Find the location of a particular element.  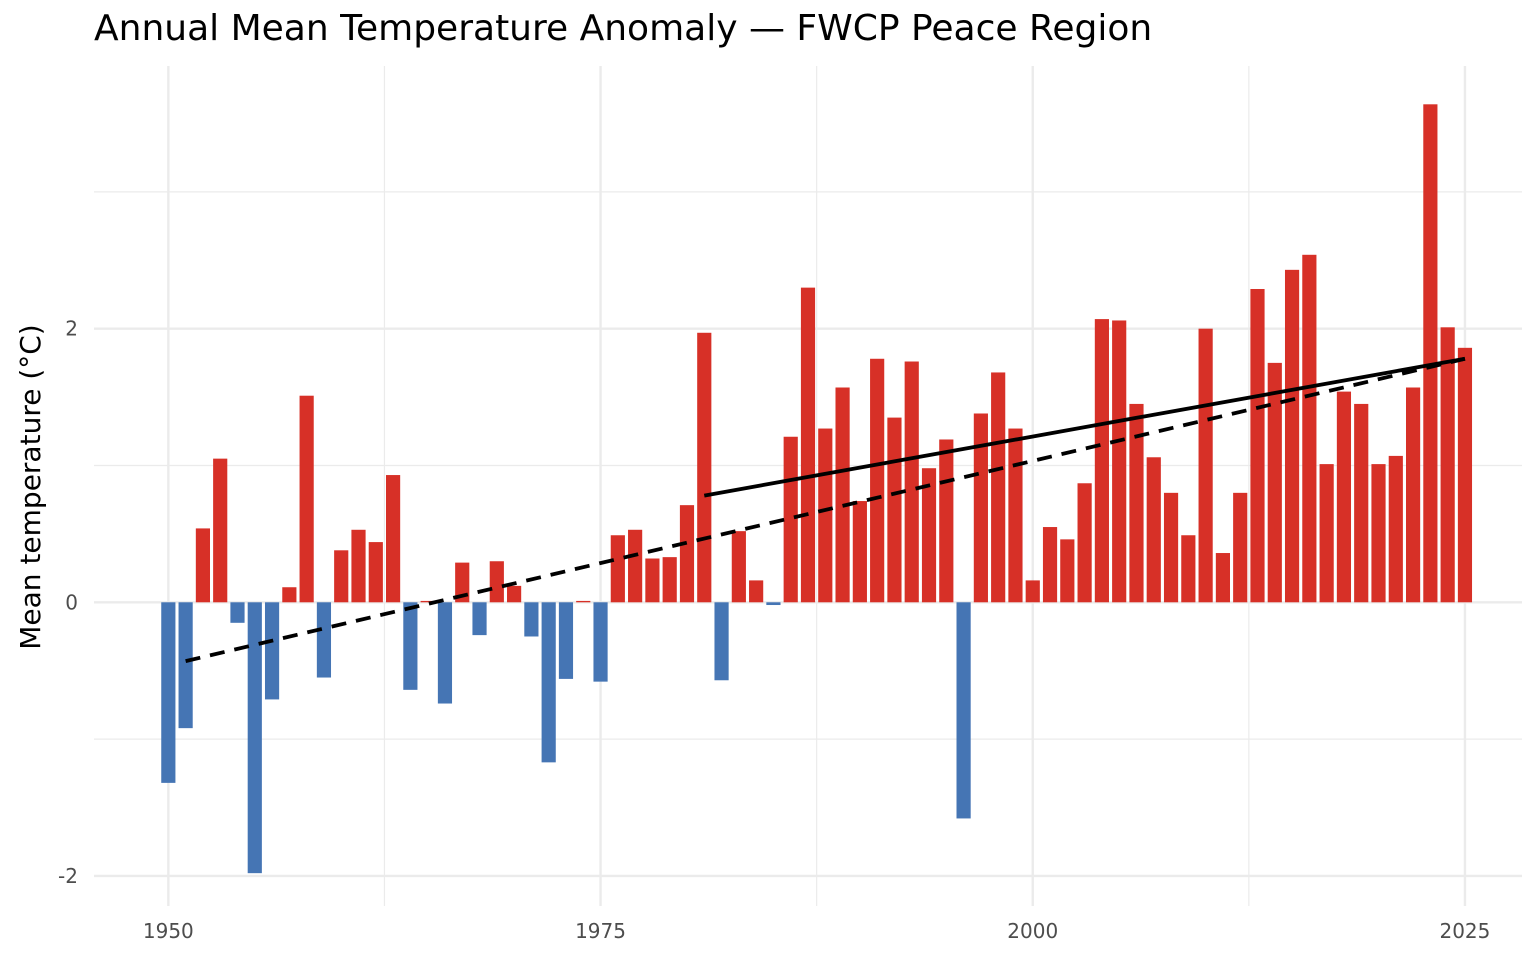

bar-1960 is located at coordinates (341, 576).